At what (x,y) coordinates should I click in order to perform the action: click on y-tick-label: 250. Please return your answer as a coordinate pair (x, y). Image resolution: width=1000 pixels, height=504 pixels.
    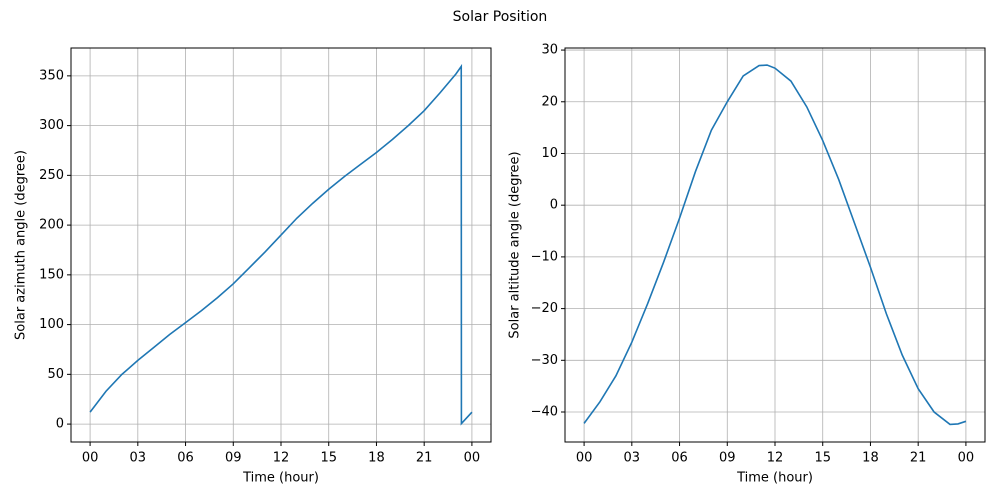
    Looking at the image, I should click on (51, 175).